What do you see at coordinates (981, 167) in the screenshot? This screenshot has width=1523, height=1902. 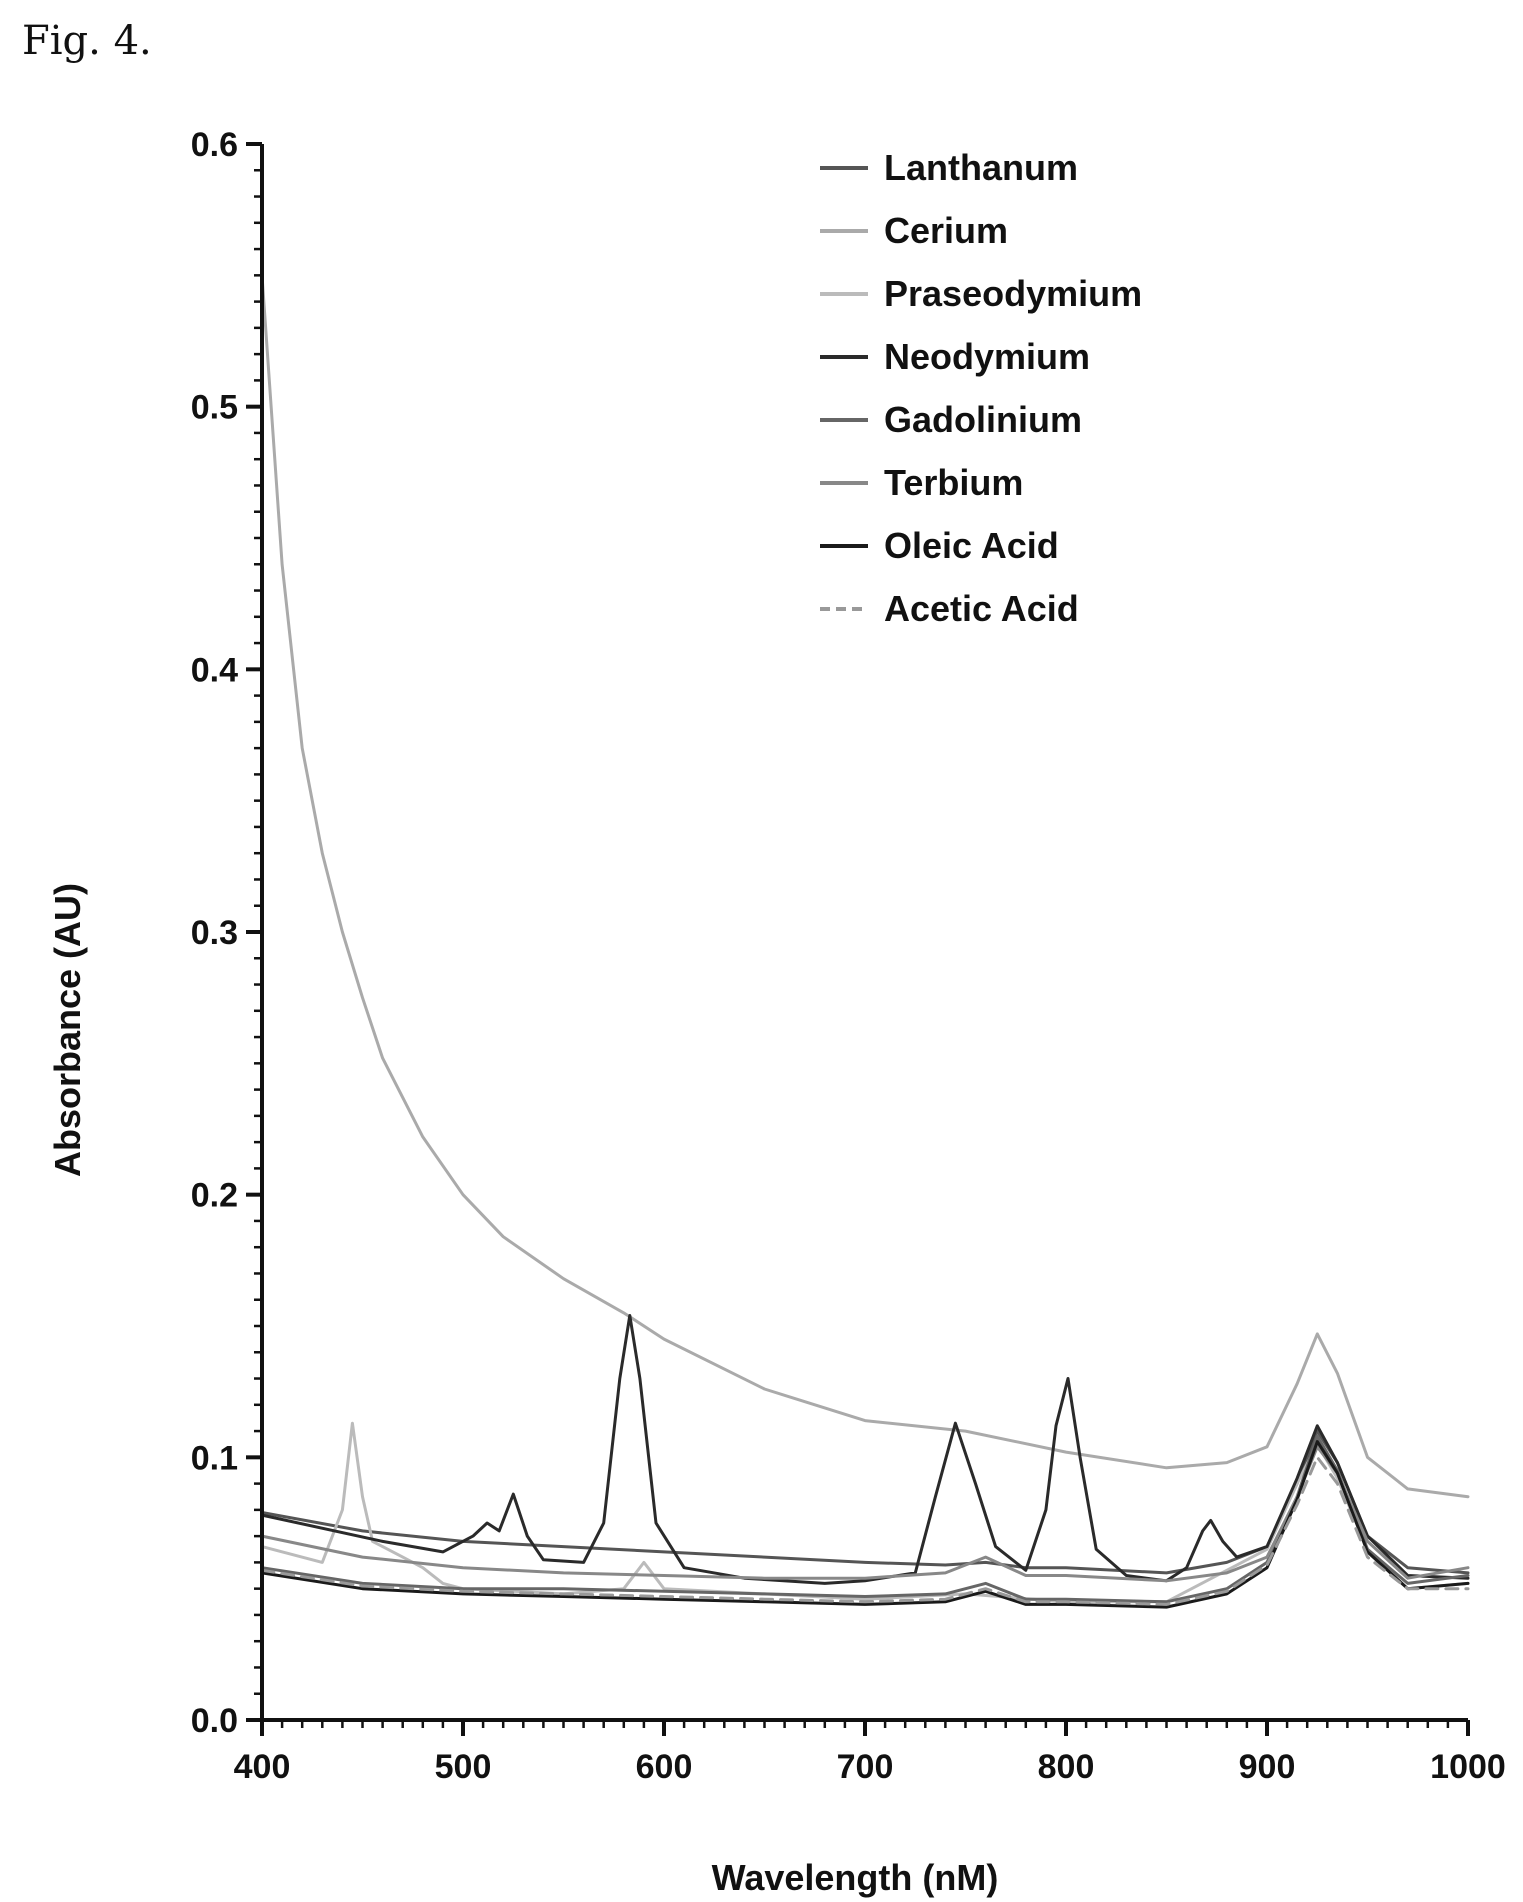 I see `legend-label: Lanthanum` at bounding box center [981, 167].